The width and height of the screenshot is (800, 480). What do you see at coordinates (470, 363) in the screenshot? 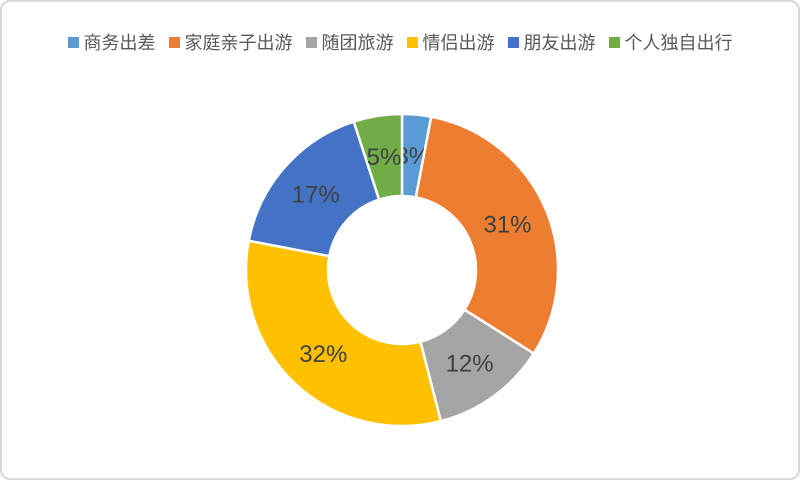
I see `data-label-3: 12%` at bounding box center [470, 363].